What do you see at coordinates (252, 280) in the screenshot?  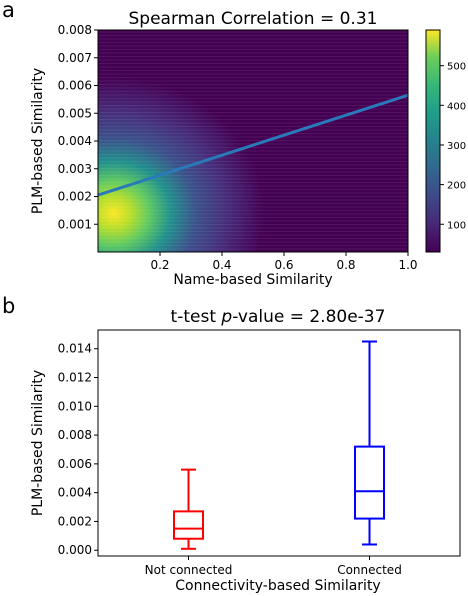 I see `heatmap-x-label: Name-based Similarity` at bounding box center [252, 280].